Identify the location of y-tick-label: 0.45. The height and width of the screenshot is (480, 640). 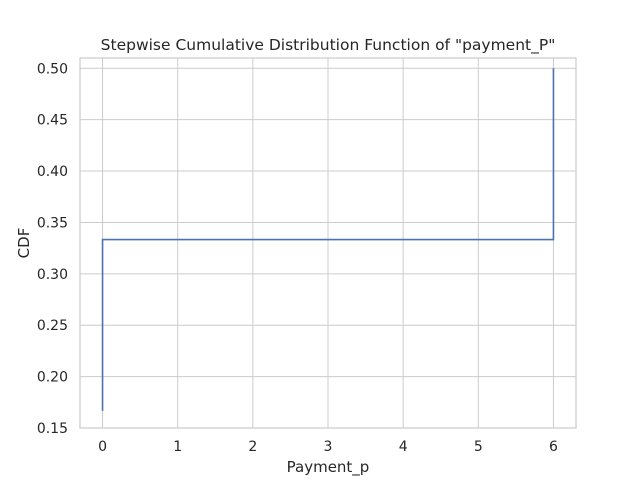
(52, 121).